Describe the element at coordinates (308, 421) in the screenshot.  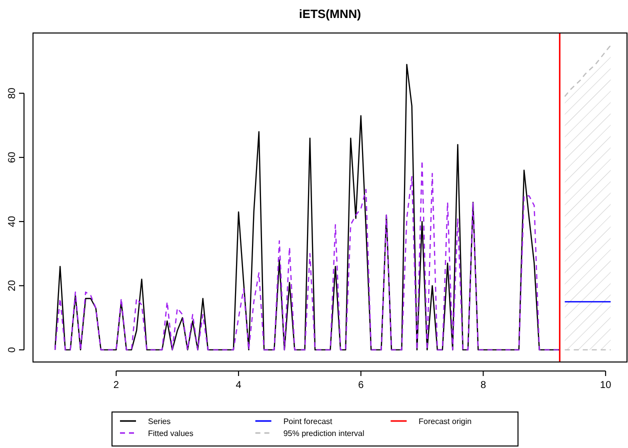
I see `legend-label: Point forecast` at that location.